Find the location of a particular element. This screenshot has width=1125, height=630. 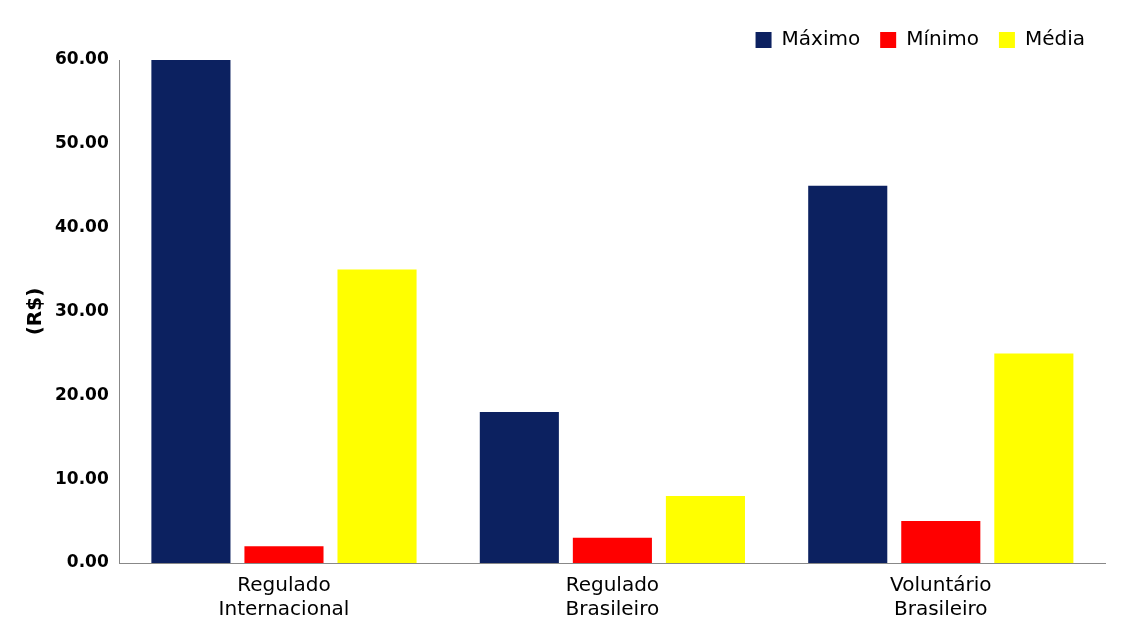

y-tick-label: 10.00 is located at coordinates (81, 477).